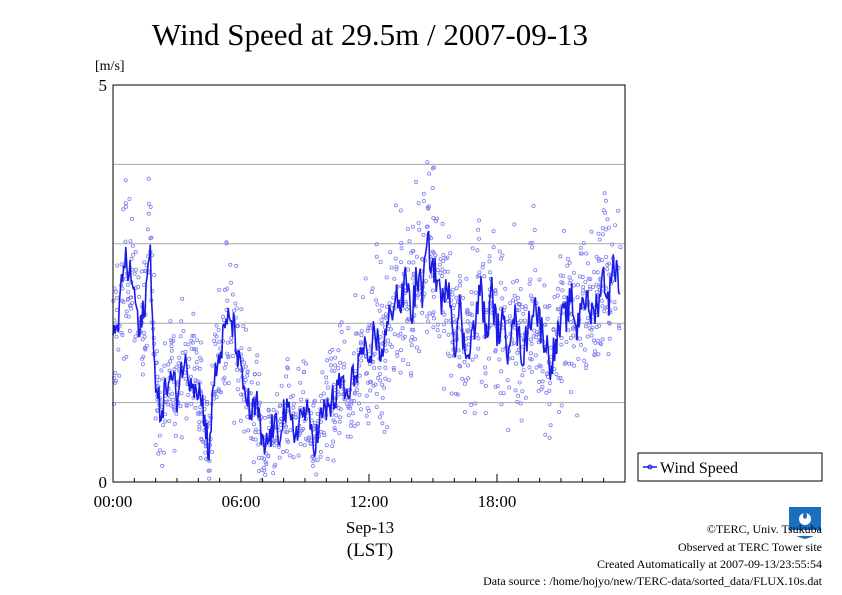 This screenshot has width=842, height=595. What do you see at coordinates (241, 501) in the screenshot?
I see `x-tick-label: 06:00` at bounding box center [241, 501].